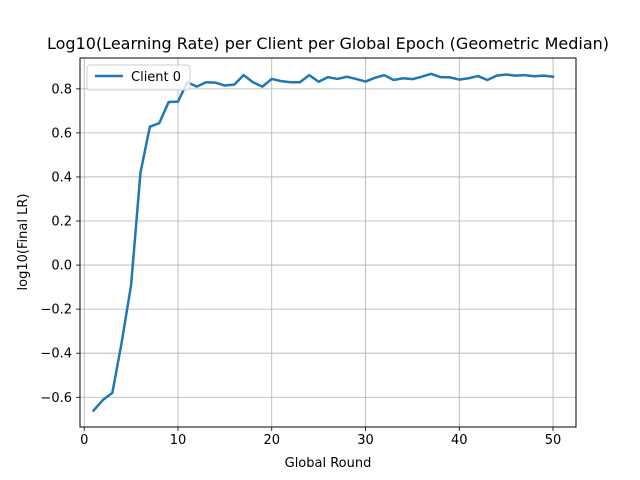  Describe the element at coordinates (84, 440) in the screenshot. I see `x-tick-label: 0` at that location.